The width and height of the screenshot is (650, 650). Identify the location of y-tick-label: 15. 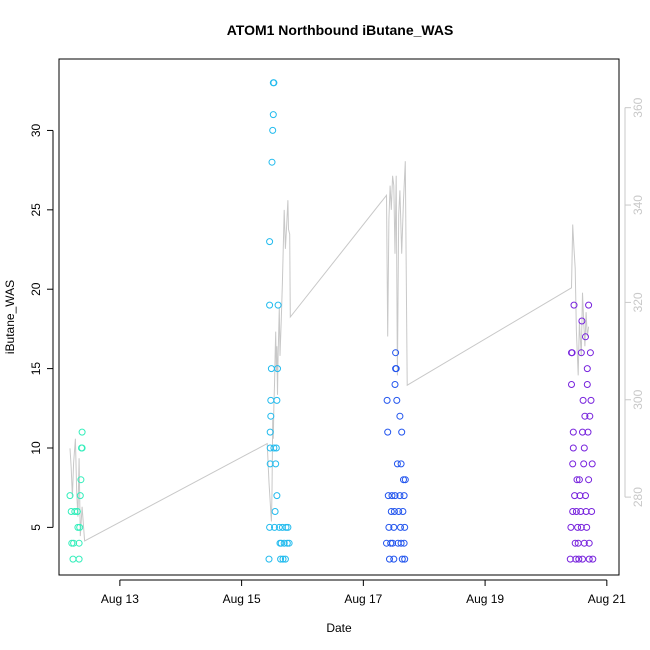
(36, 369).